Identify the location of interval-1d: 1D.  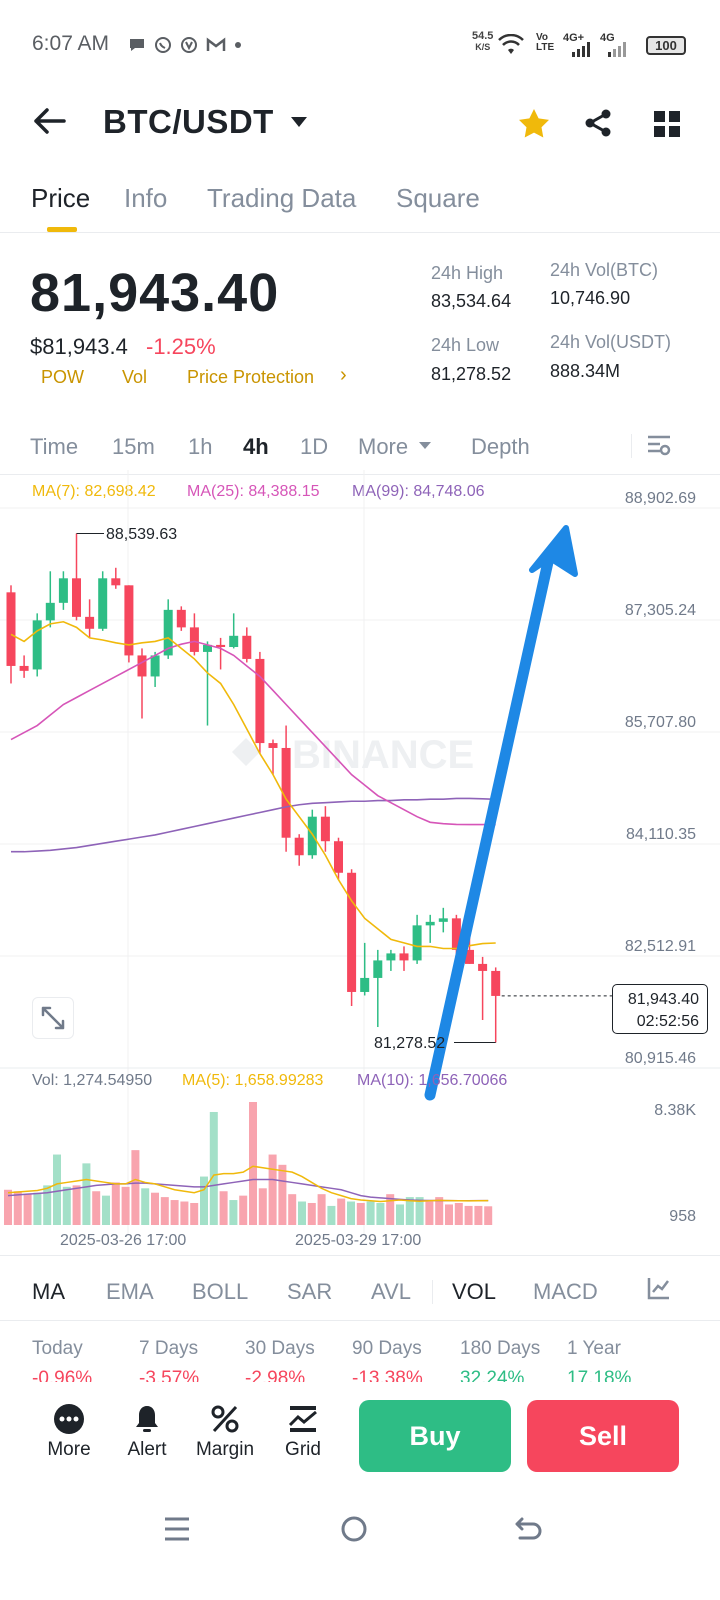
(314, 446).